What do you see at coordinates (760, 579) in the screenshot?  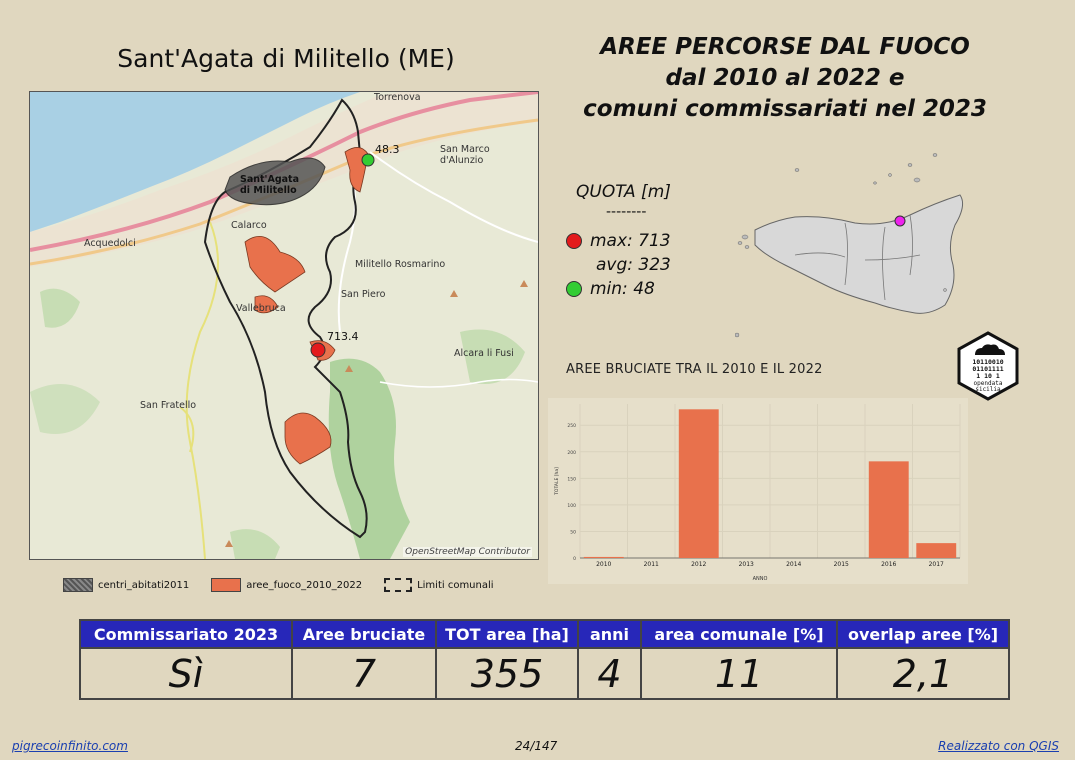 I see `x-axis-label: ANNO` at bounding box center [760, 579].